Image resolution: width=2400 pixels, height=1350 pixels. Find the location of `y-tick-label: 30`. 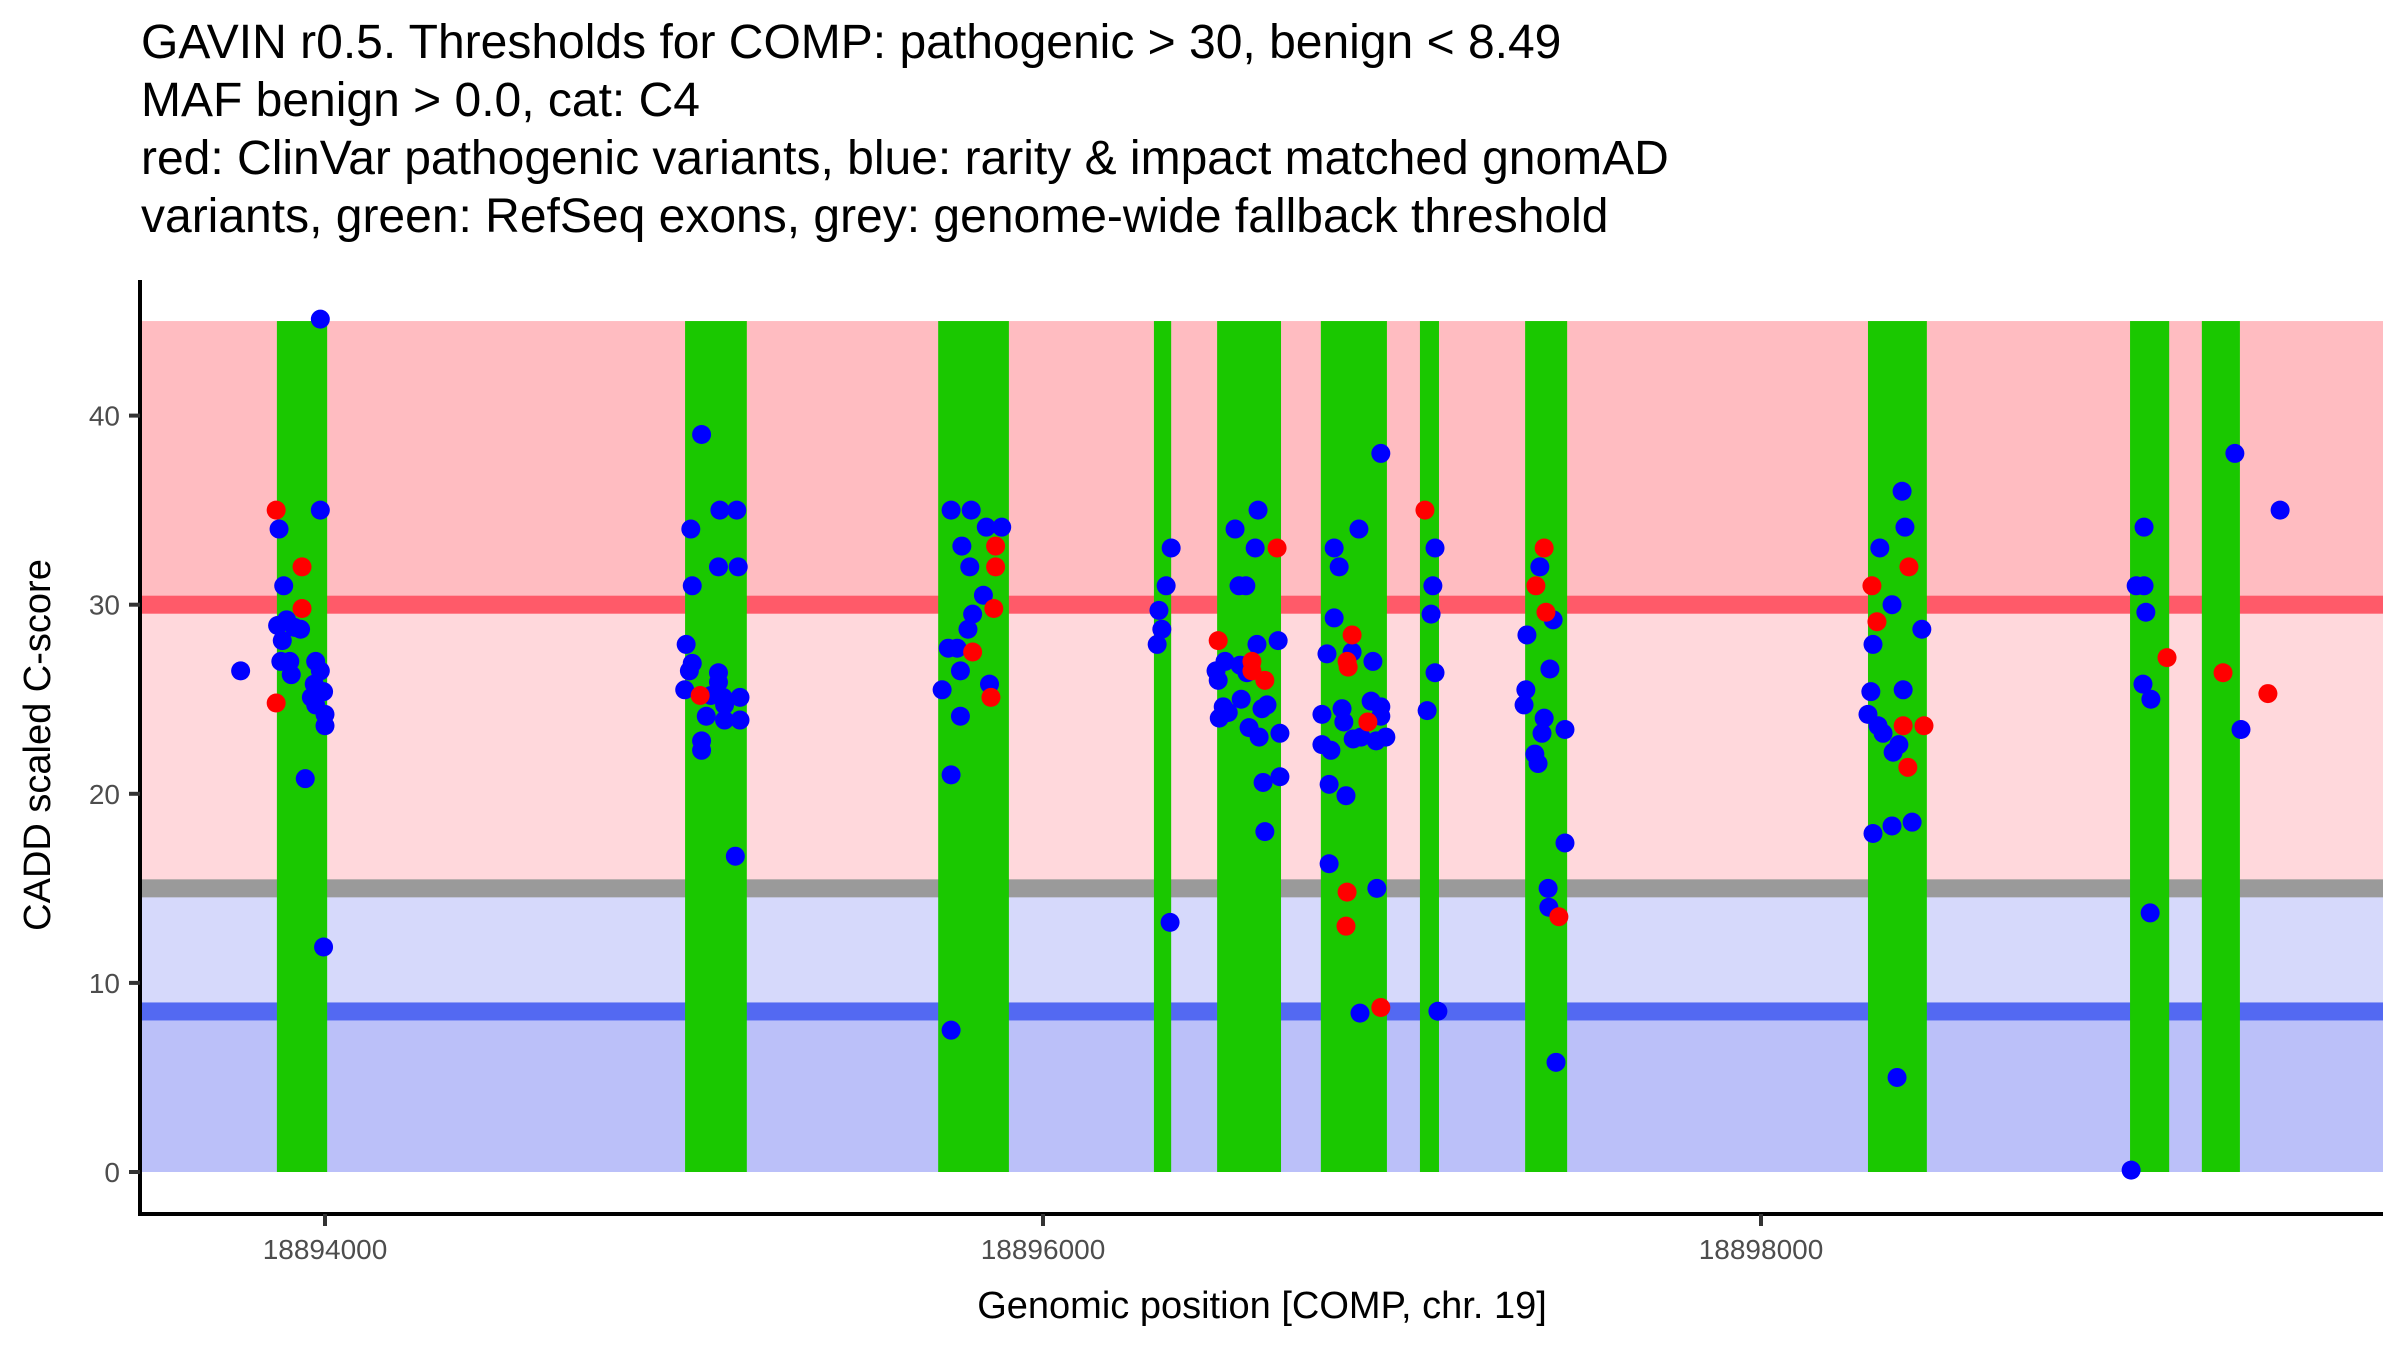

y-tick-label: 30 is located at coordinates (104, 605).